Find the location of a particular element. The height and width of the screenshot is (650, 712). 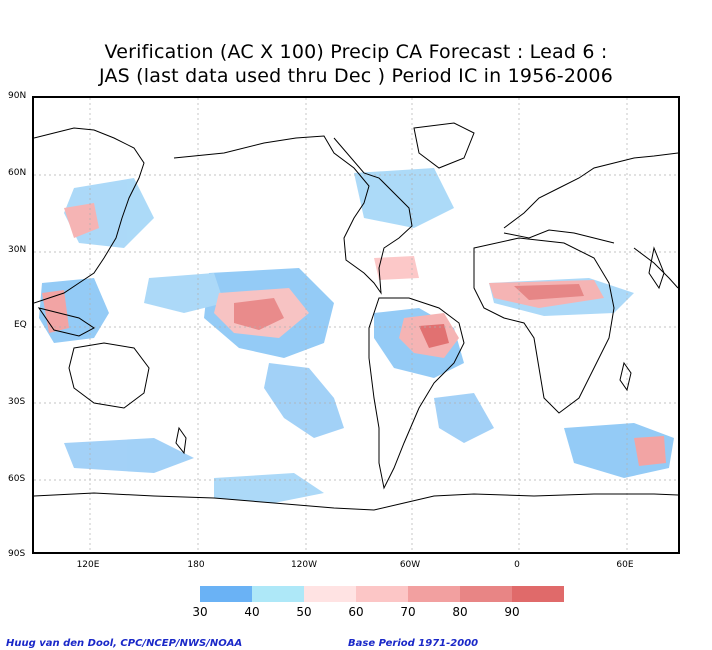

coast-india is located at coordinates (656, 268).